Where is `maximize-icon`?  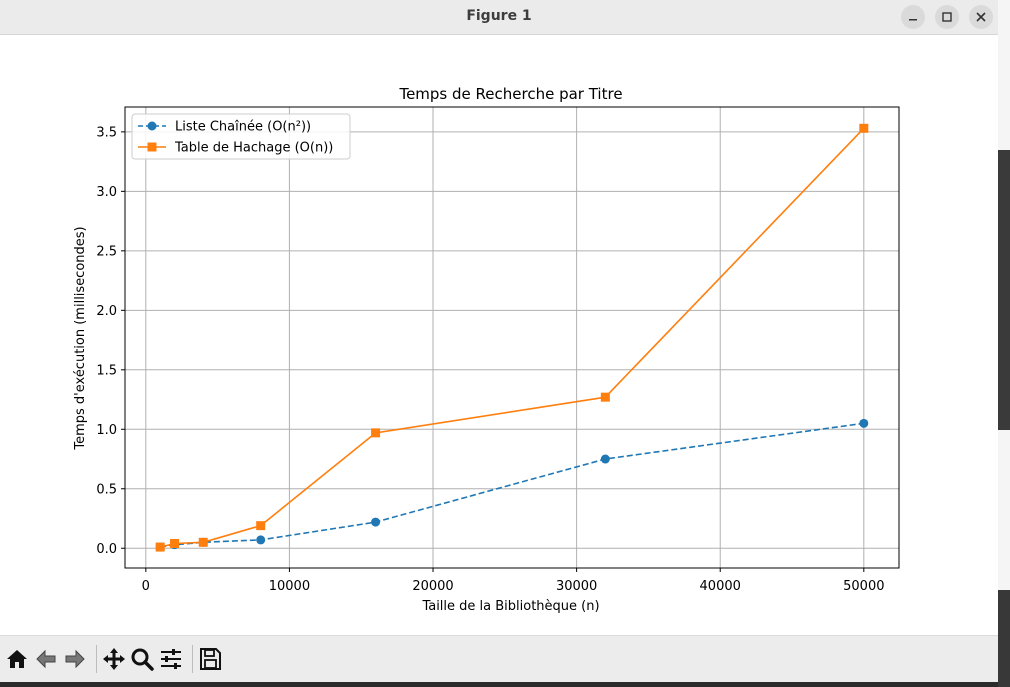
maximize-icon is located at coordinates (947, 17).